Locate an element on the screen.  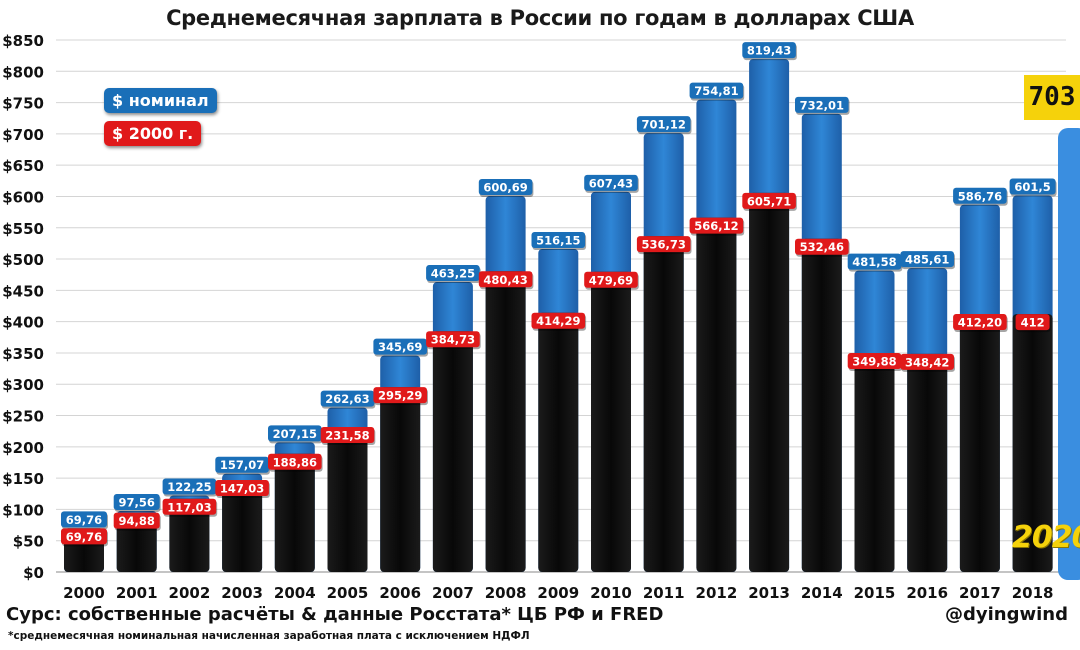
data-label-nominal: 481,58 is located at coordinates (874, 262).